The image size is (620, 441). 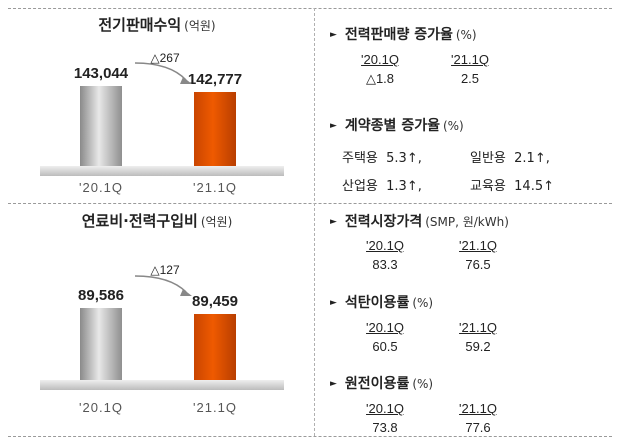 What do you see at coordinates (162, 123) in the screenshot?
I see `revenue-chart: 143,044 '20.1Q 142,777 '21.1Q △267` at bounding box center [162, 123].